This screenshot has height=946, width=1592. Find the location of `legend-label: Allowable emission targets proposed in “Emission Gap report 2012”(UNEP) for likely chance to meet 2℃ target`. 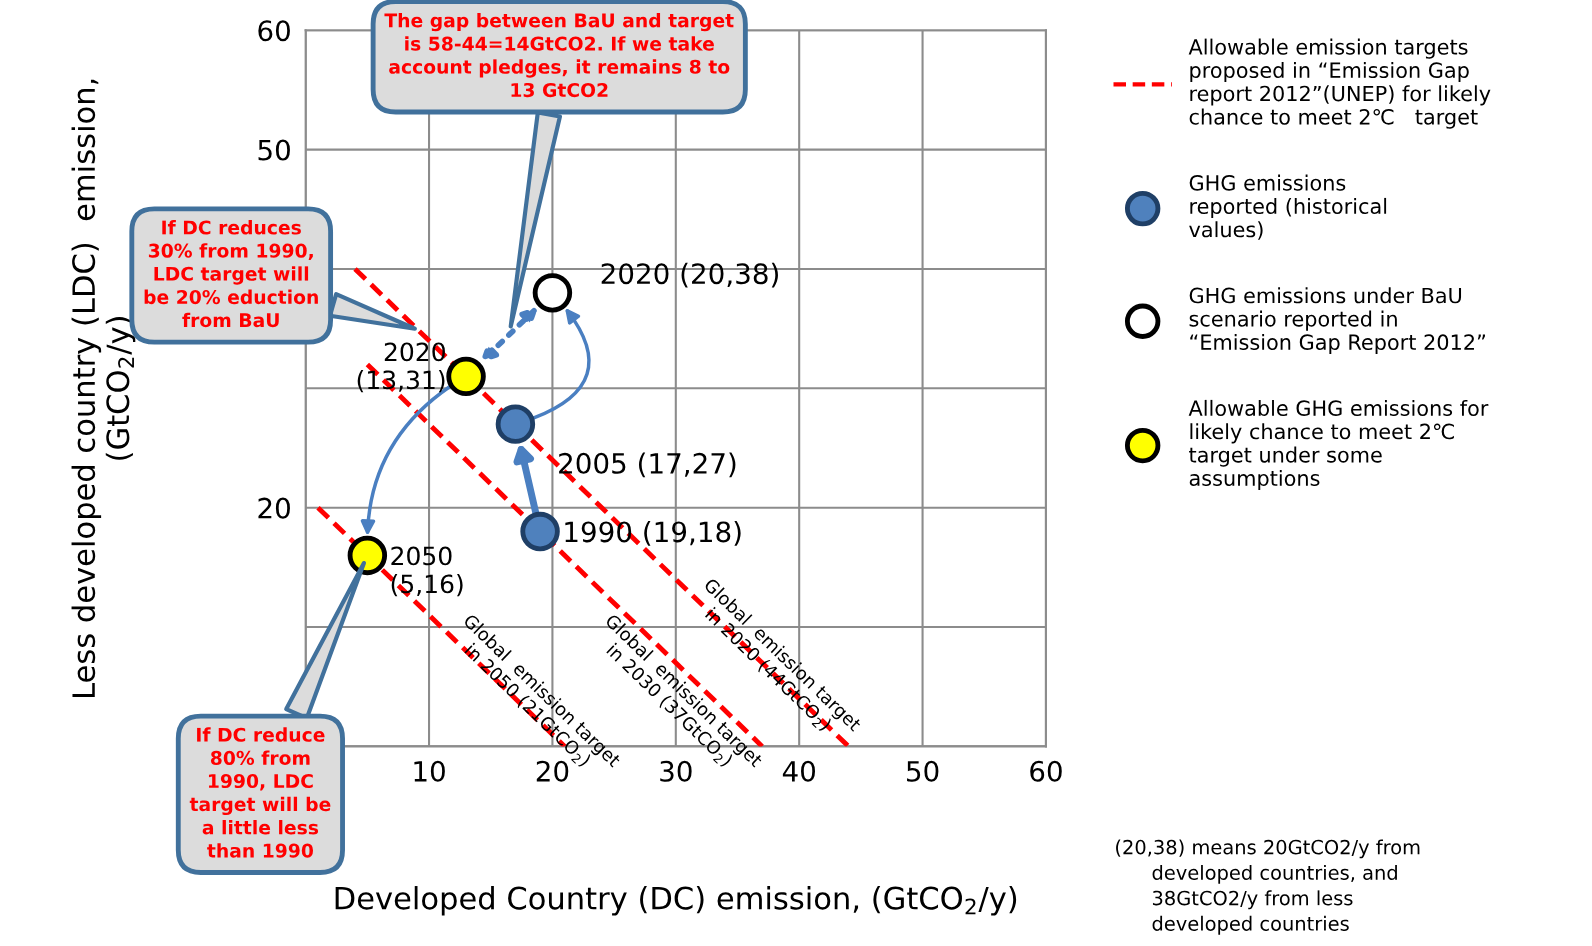

legend-label: Allowable emission targets proposed in “Emission Gap report 2012”(UNEP) for likely chance to meet 2℃ target is located at coordinates (1339, 83).